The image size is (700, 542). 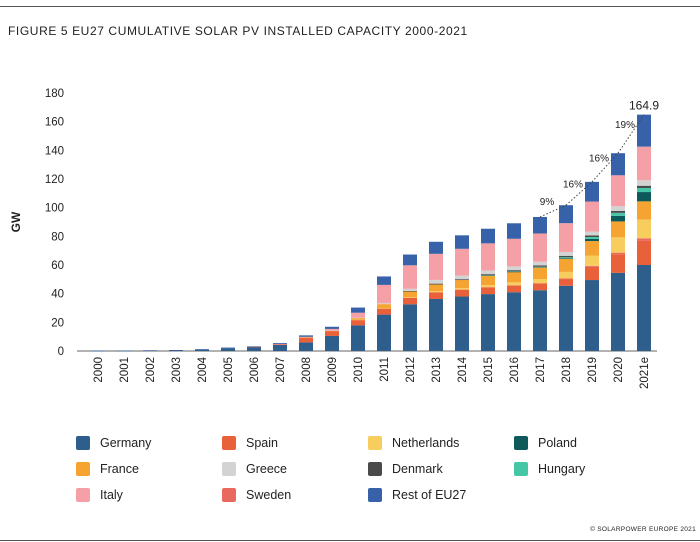 I want to click on bar-germany-2013, so click(x=436, y=324).